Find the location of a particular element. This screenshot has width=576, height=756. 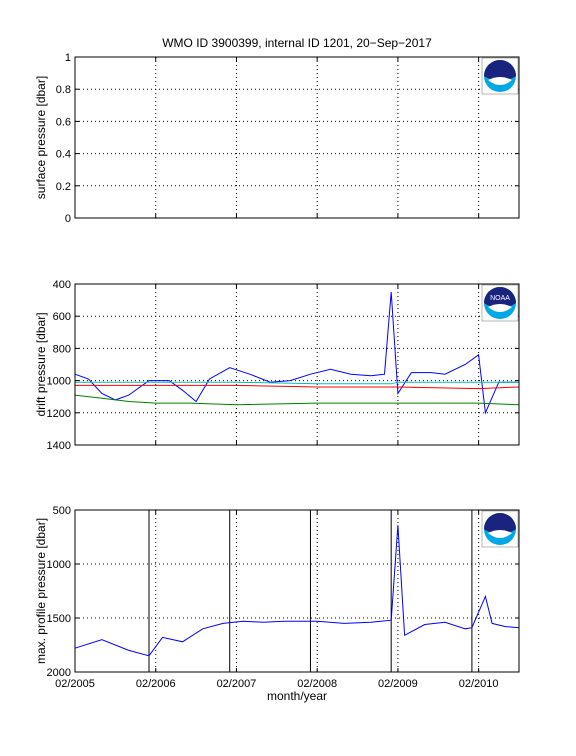

x-tick-label: 02/2006 is located at coordinates (156, 684).